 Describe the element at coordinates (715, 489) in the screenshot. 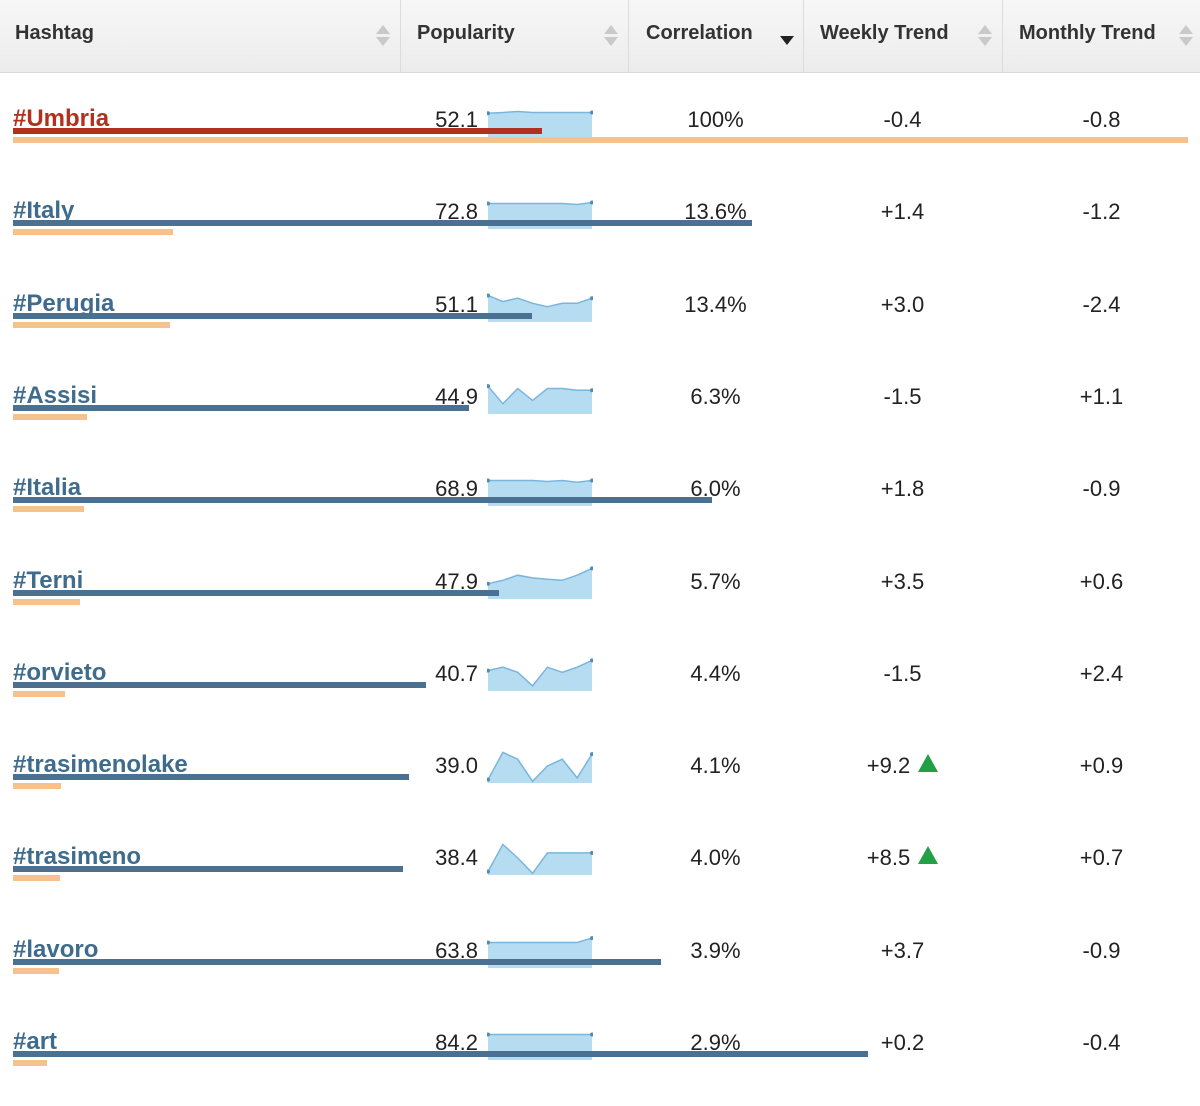

I see `correlation-value: 6.0%` at that location.